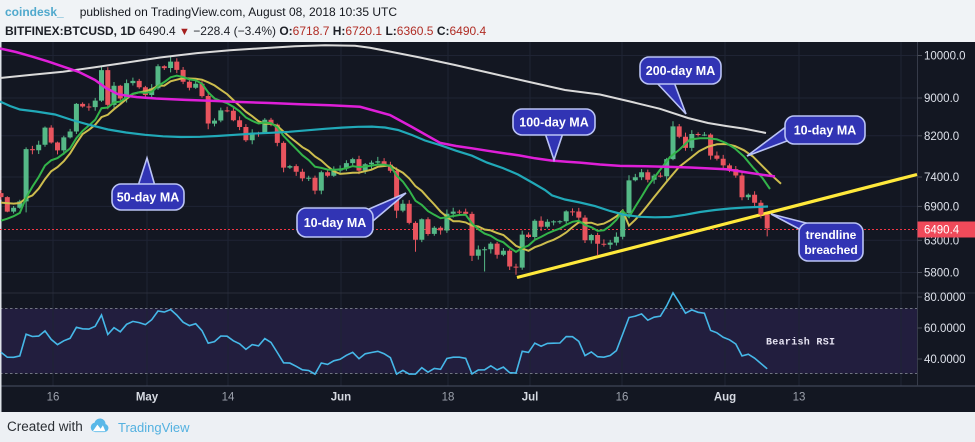 Image resolution: width=975 pixels, height=442 pixels. I want to click on svg-text: 50-day MA, so click(148, 197).